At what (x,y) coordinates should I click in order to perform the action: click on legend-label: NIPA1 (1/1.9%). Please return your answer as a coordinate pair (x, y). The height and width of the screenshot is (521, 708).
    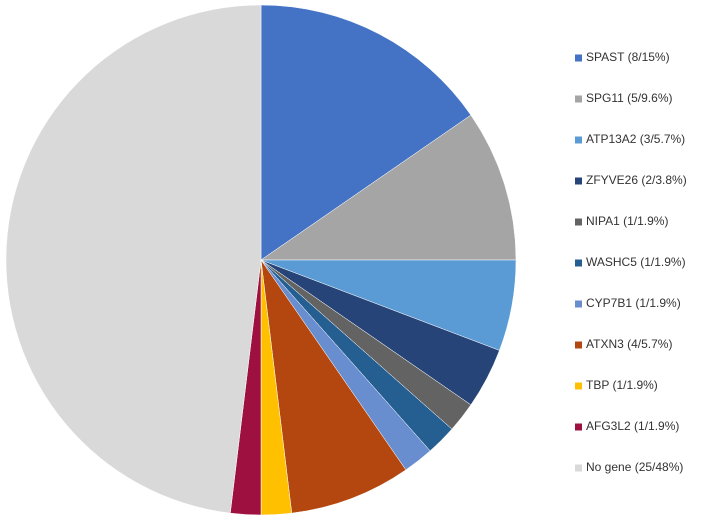
    Looking at the image, I should click on (627, 221).